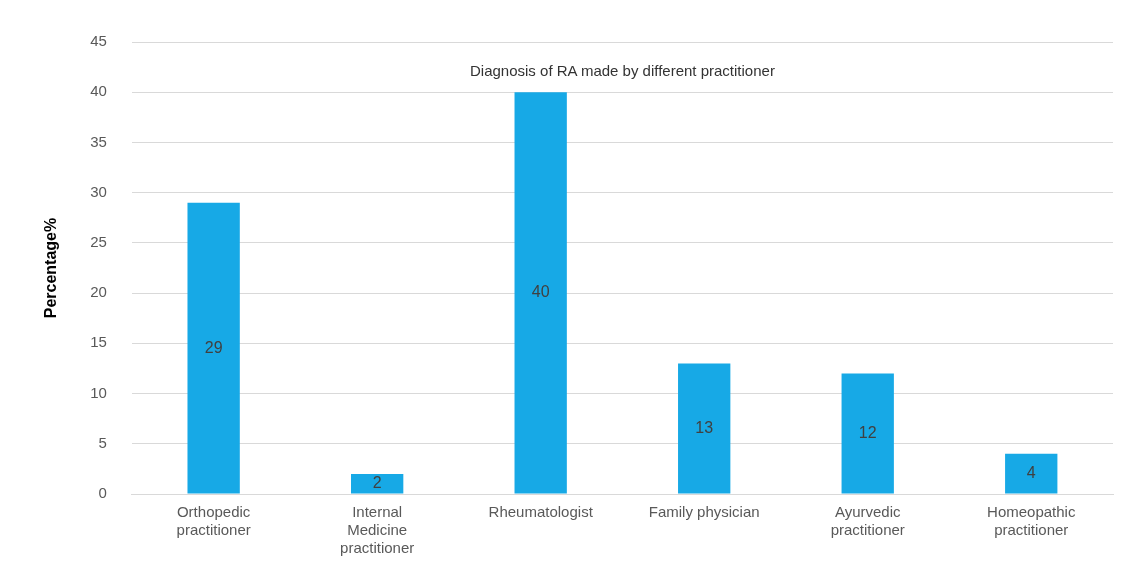 The width and height of the screenshot is (1136, 581). What do you see at coordinates (98, 292) in the screenshot?
I see `y-tick-label: 20` at bounding box center [98, 292].